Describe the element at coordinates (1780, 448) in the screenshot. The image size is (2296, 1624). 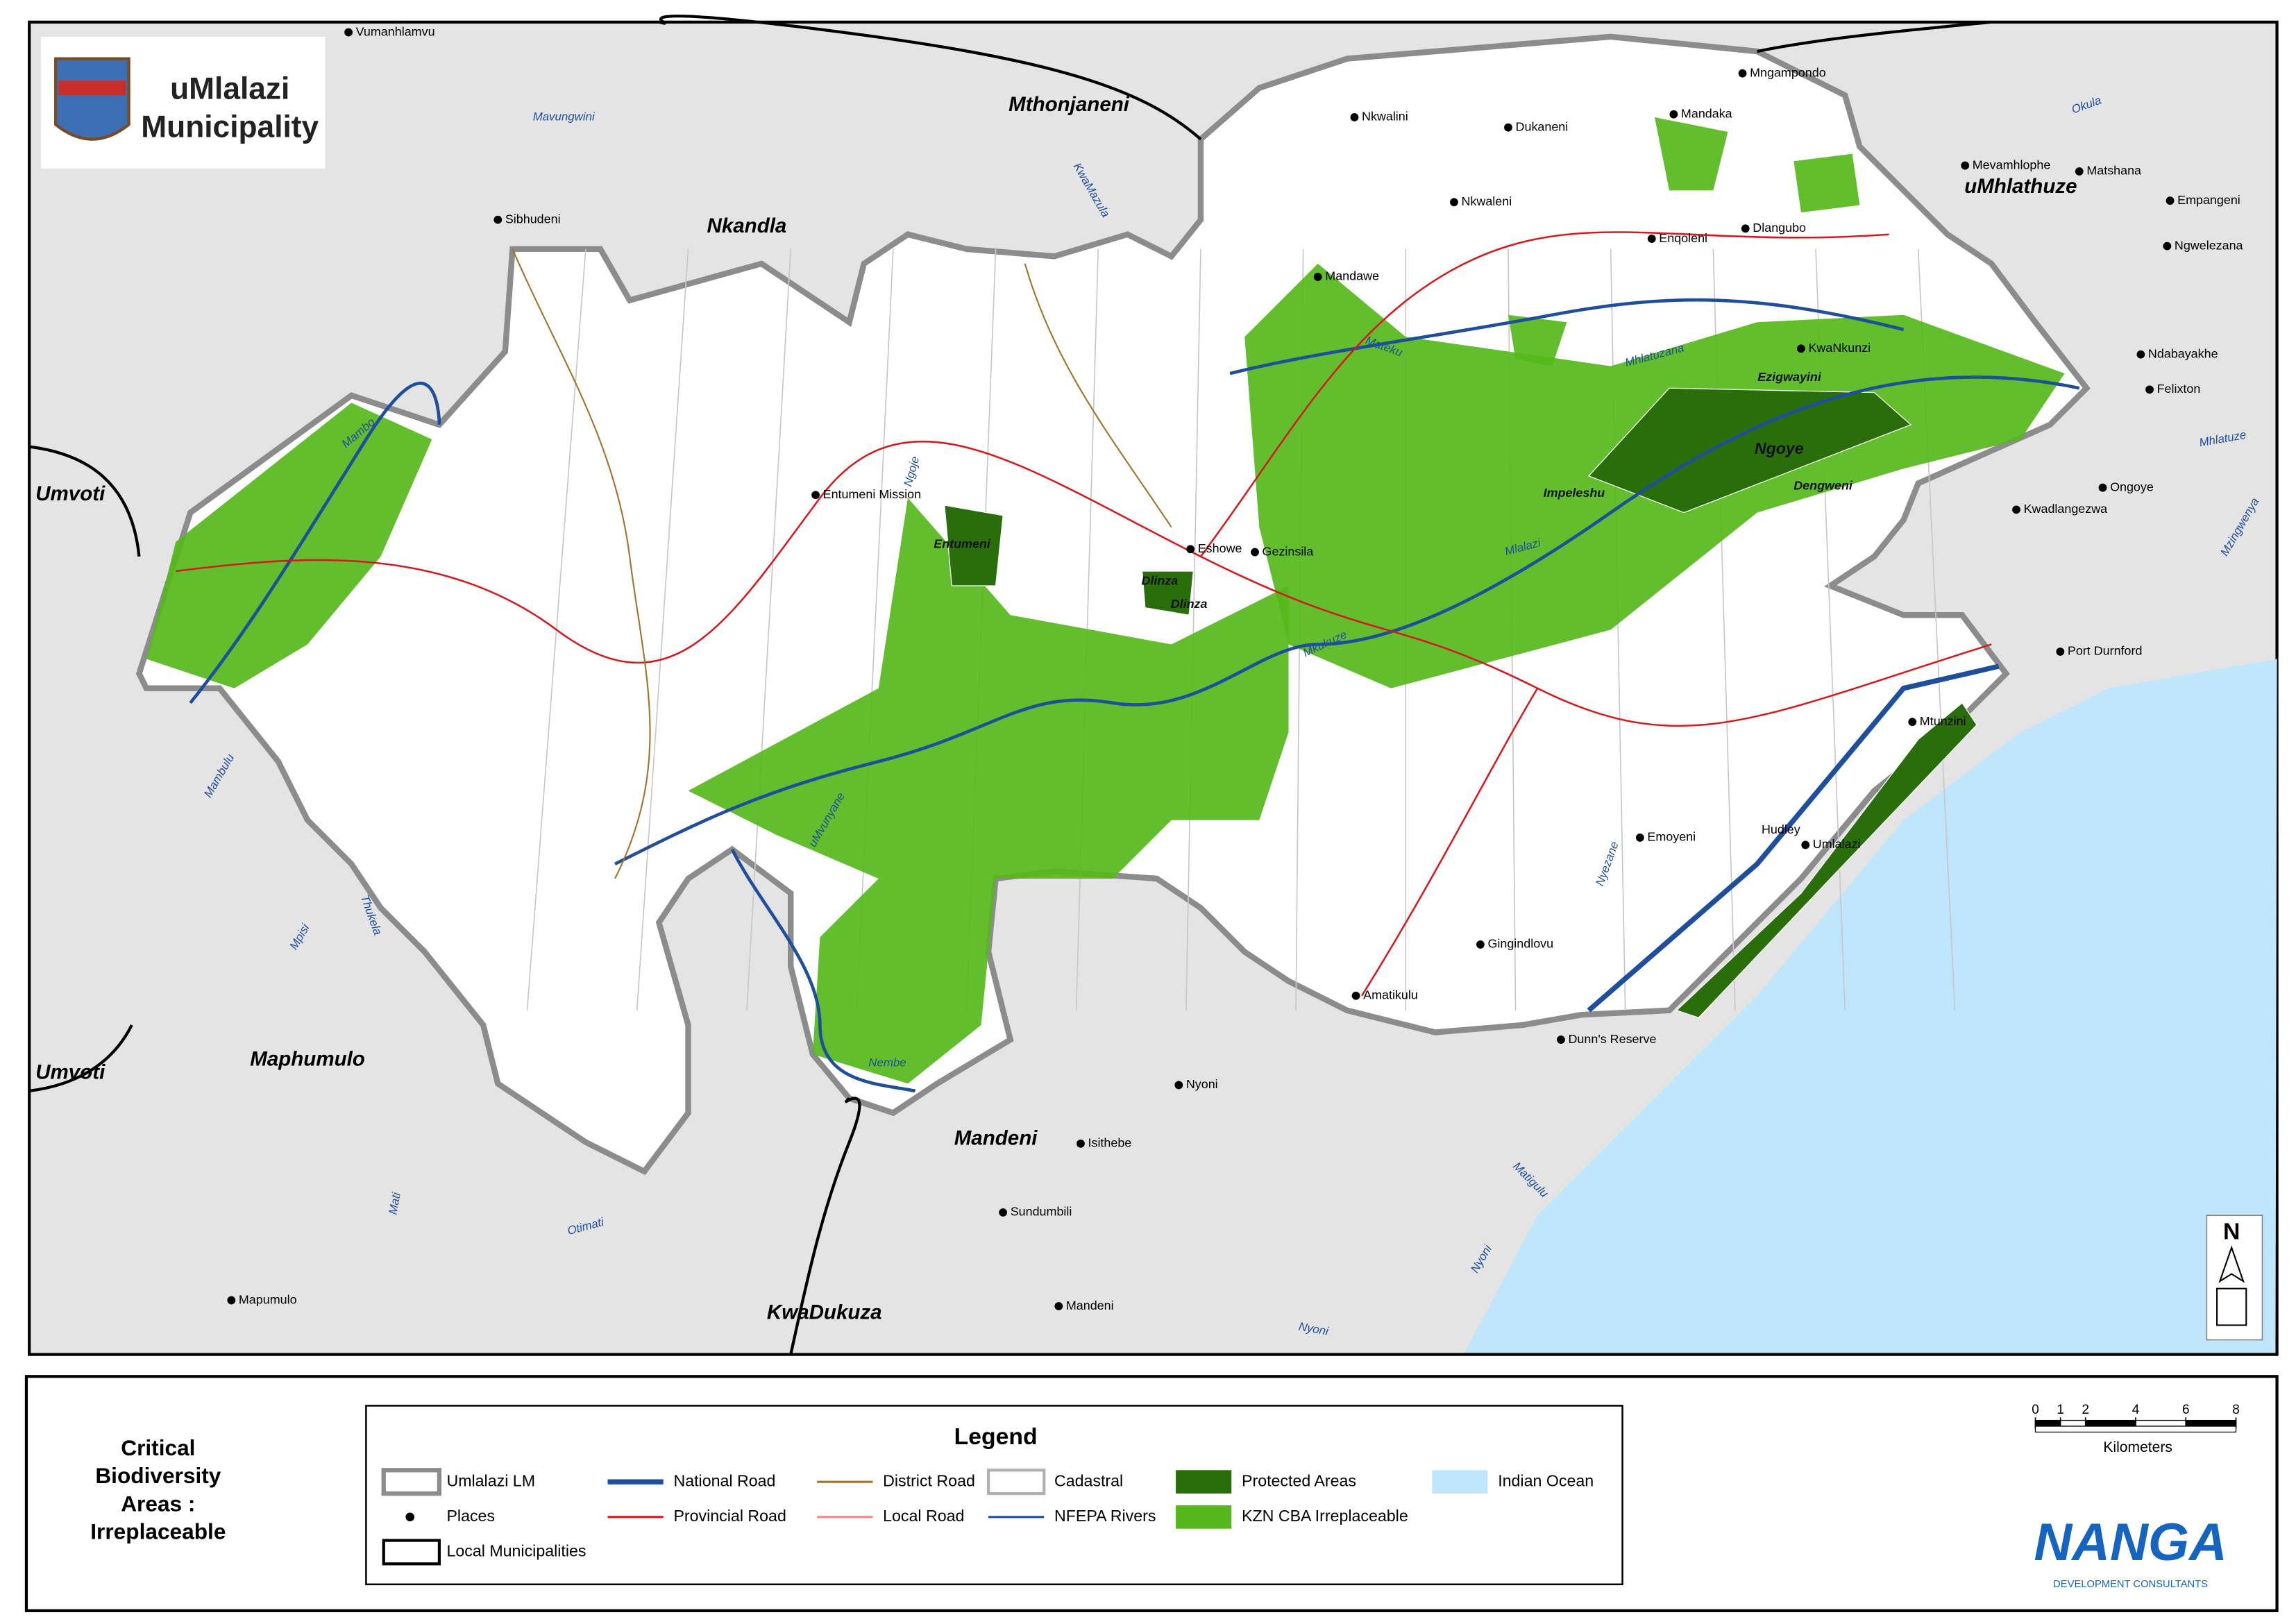
I see `area-label: Ngoye` at that location.